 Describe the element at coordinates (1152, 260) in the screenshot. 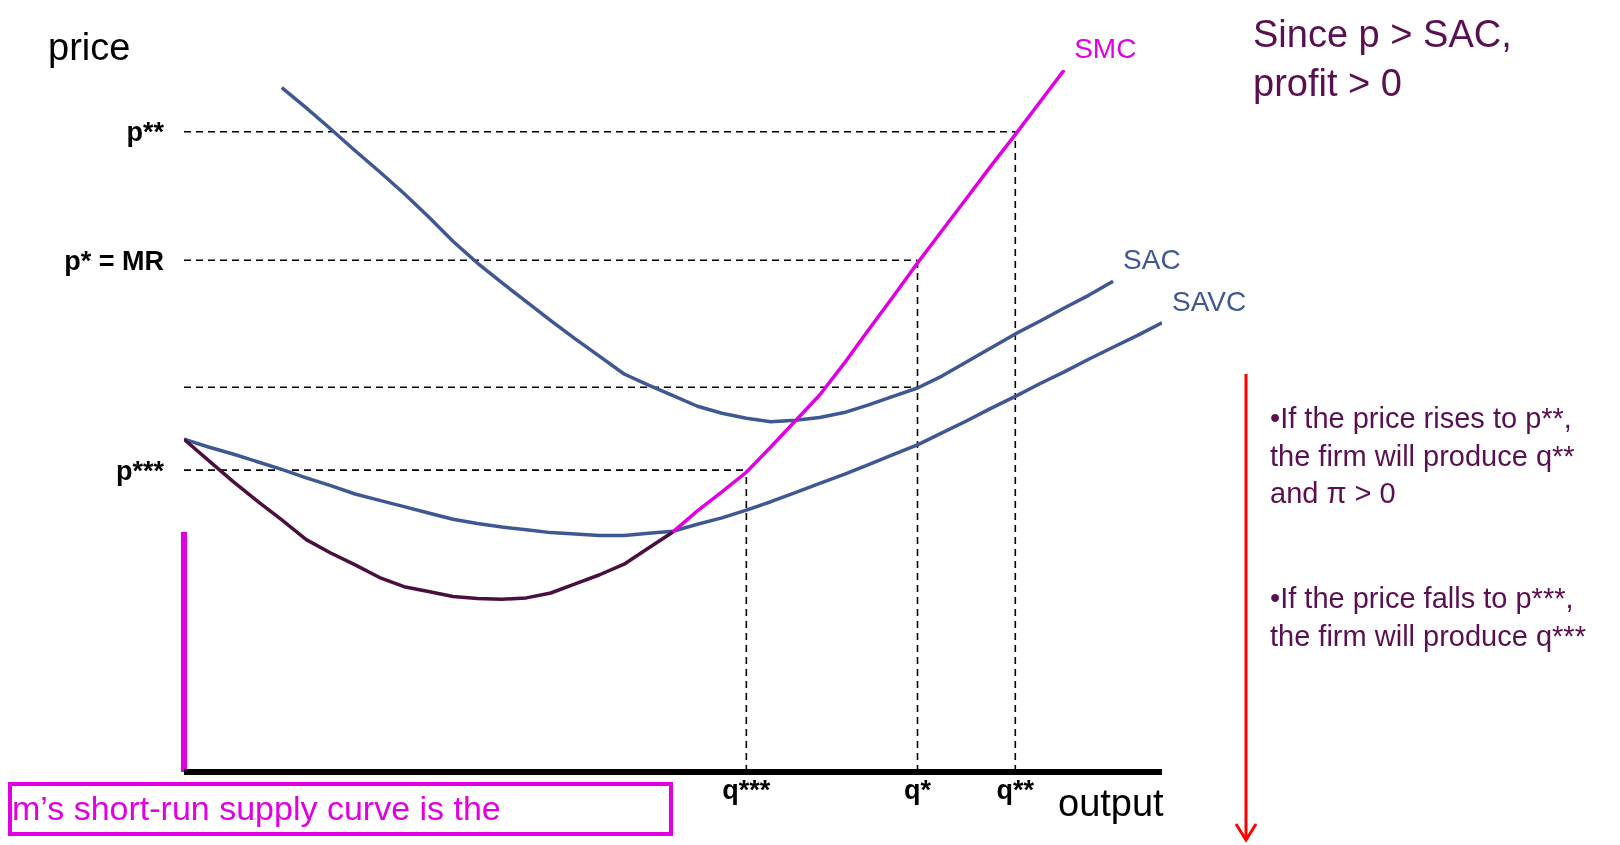

I see `series-label: SAC` at that location.